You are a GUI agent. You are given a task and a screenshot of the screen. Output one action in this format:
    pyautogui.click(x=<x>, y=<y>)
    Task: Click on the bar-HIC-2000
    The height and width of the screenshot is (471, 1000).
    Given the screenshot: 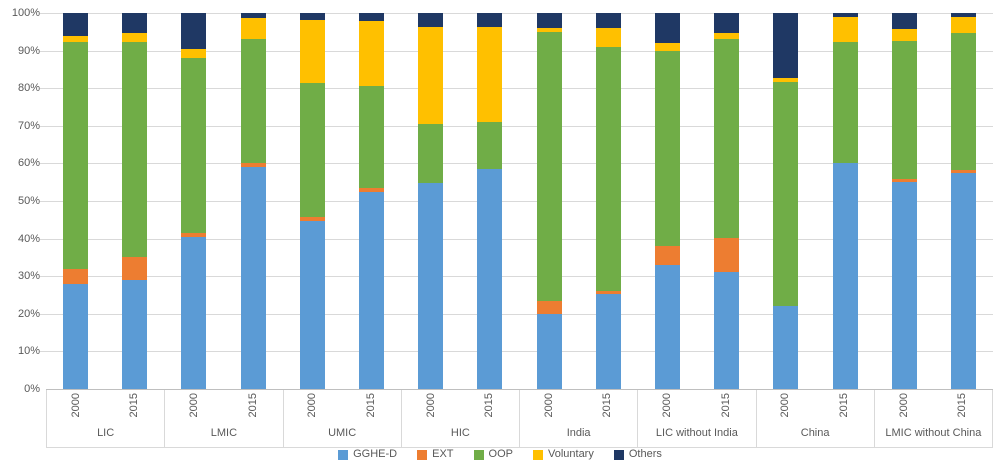 What is the action you would take?
    pyautogui.click(x=431, y=201)
    